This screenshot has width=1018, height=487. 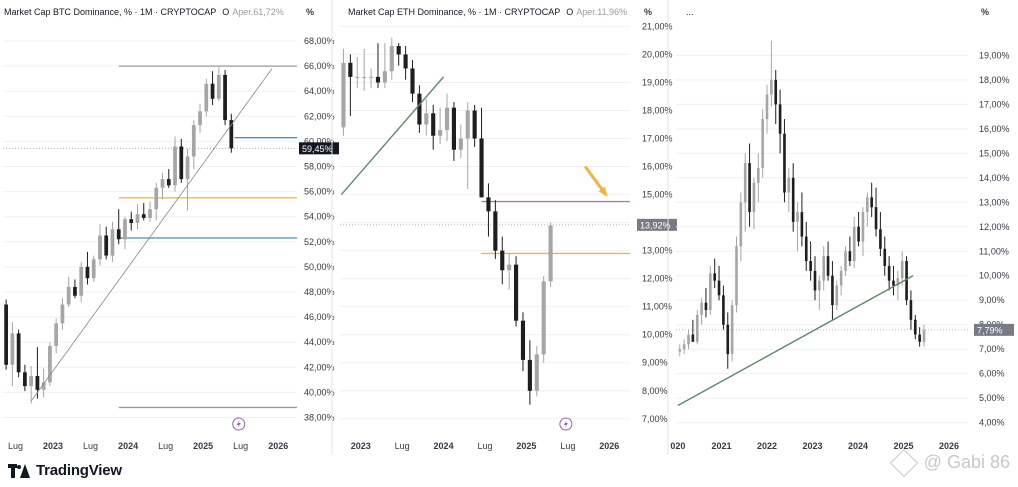 I want to click on y-tick-label: 50,00%, so click(x=319, y=267).